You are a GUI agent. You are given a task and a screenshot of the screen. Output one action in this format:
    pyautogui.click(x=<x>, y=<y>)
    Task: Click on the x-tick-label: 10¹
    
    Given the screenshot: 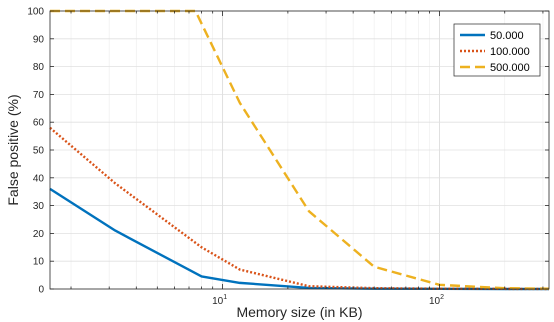 What is the action you would take?
    pyautogui.click(x=219, y=300)
    